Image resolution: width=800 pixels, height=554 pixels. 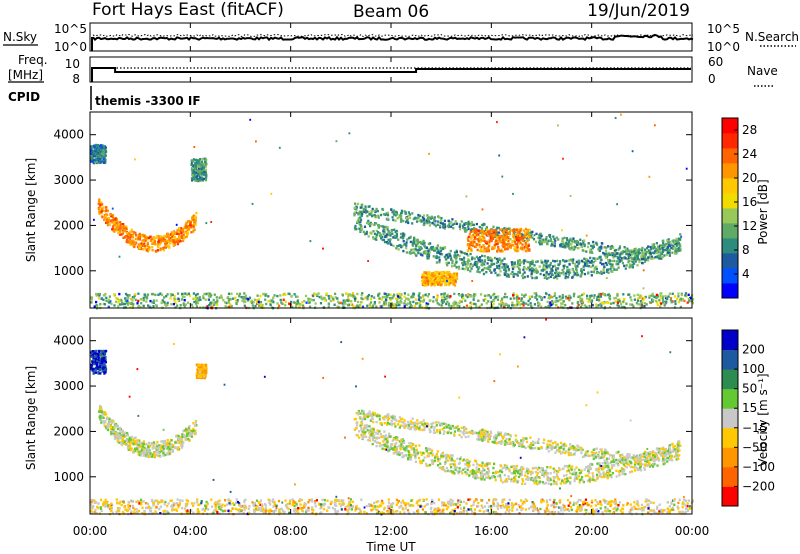 What do you see at coordinates (746, 250) in the screenshot?
I see `colorbar-tick-label: 8` at bounding box center [746, 250].